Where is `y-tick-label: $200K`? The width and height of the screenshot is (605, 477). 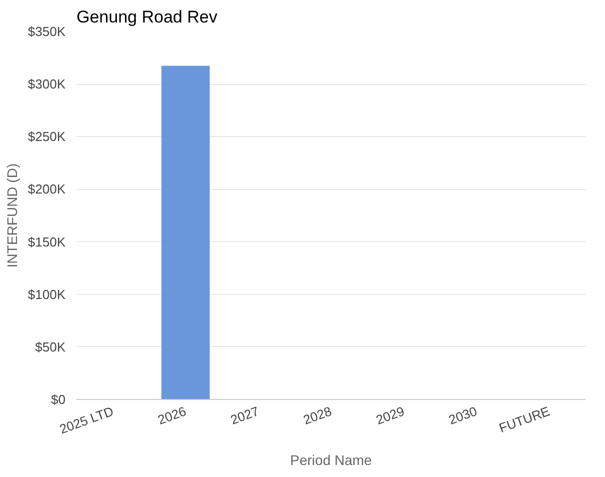
y-tick-label: $200K is located at coordinates (47, 189).